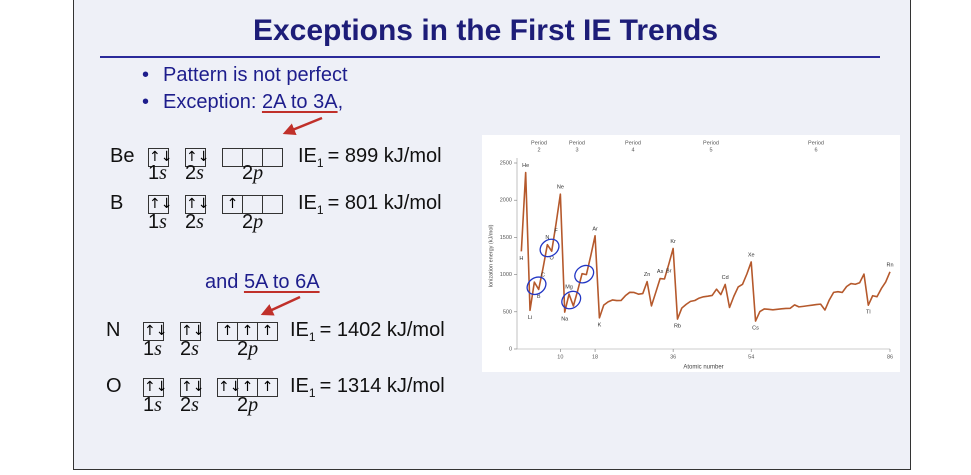  What do you see at coordinates (669, 272) in the screenshot?
I see `point-label: Br` at bounding box center [669, 272].